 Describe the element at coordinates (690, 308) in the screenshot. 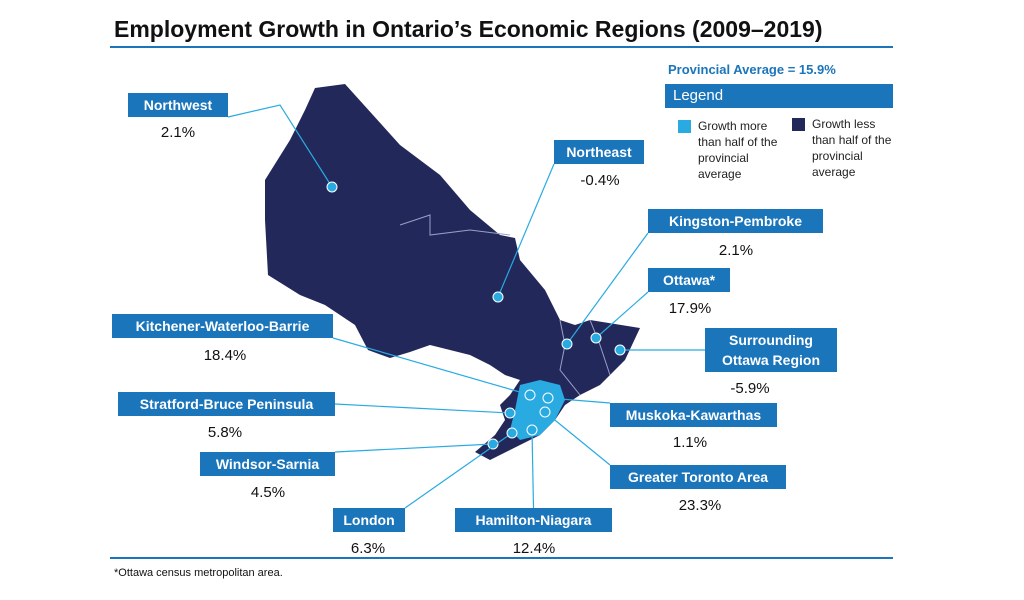

I see `region-value: 17.9%` at that location.